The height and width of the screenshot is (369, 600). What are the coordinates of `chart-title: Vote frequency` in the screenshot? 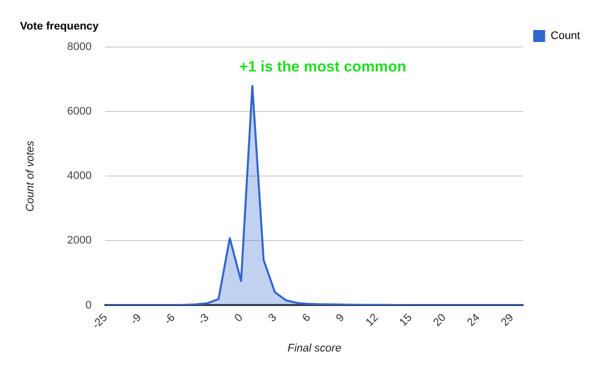 It's located at (60, 26).